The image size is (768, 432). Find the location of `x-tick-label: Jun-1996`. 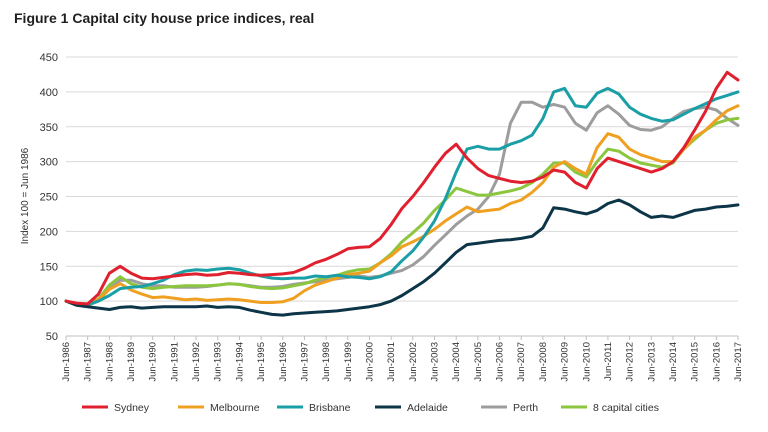

x-tick-label: Jun-1996 is located at coordinates (283, 362).